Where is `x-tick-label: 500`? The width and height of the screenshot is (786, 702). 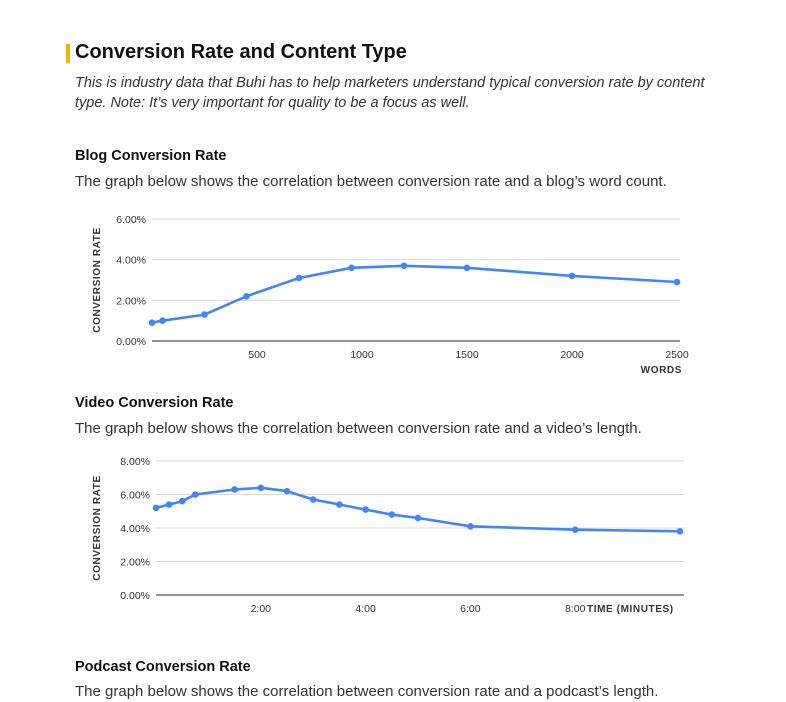
x-tick-label: 500 is located at coordinates (257, 355).